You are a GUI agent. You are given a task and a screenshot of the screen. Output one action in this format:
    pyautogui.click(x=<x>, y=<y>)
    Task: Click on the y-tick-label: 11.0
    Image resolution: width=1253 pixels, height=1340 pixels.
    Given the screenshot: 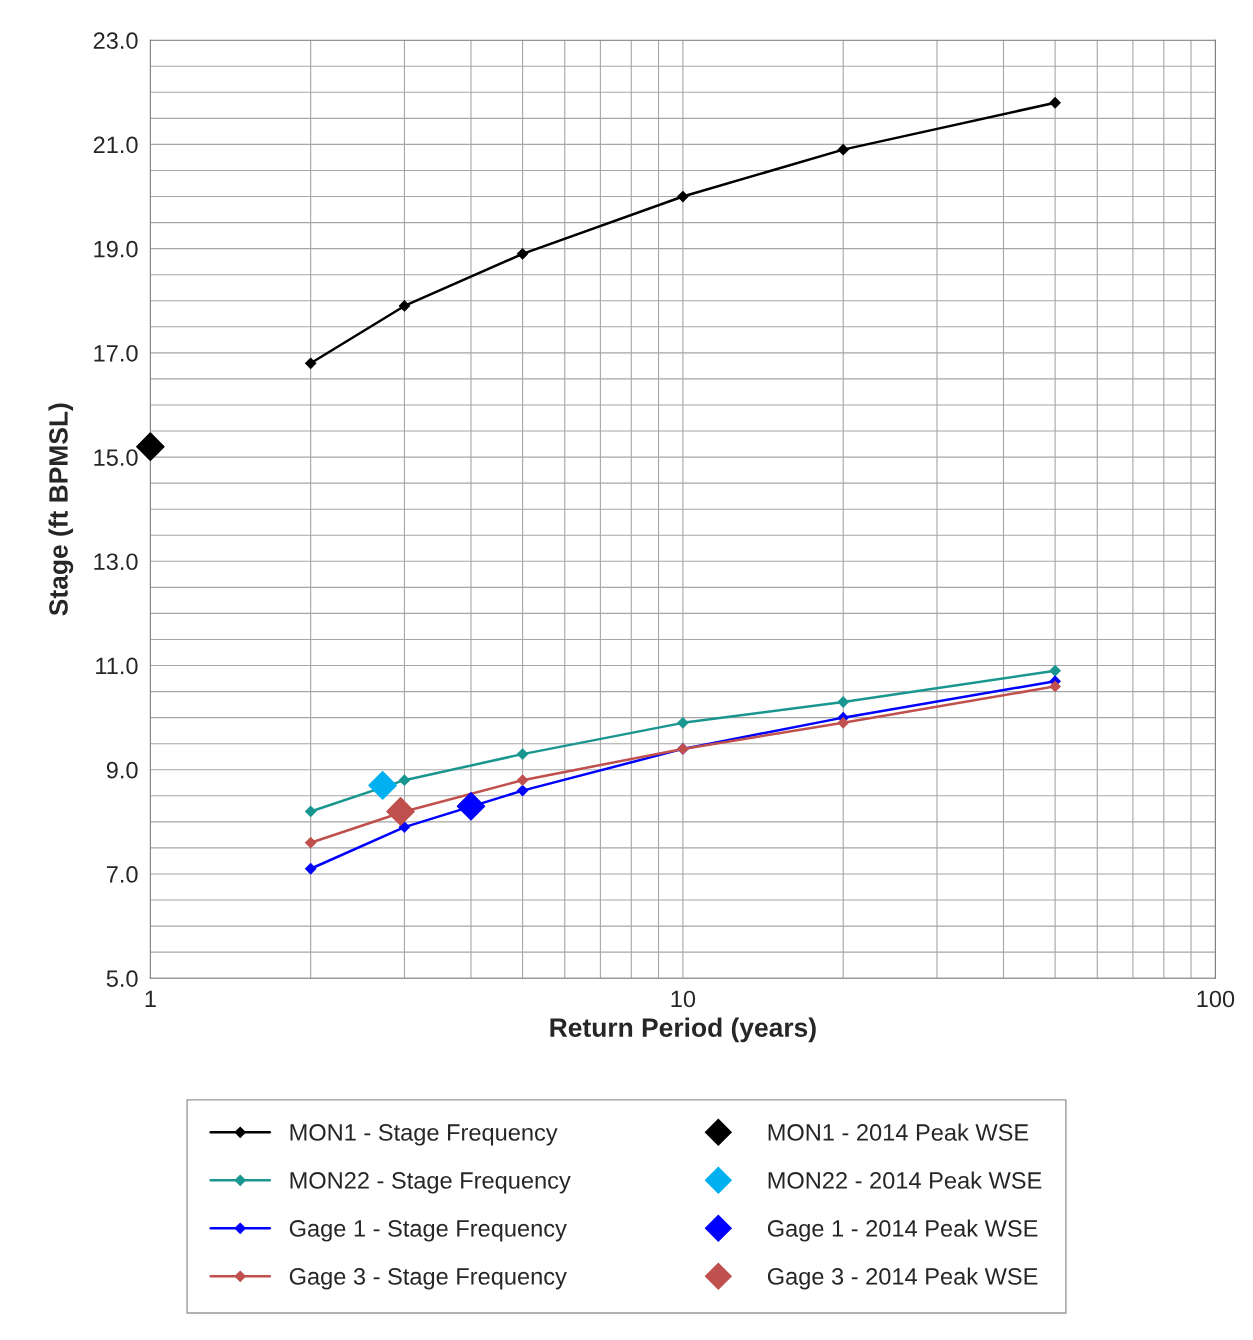 What is the action you would take?
    pyautogui.click(x=117, y=666)
    